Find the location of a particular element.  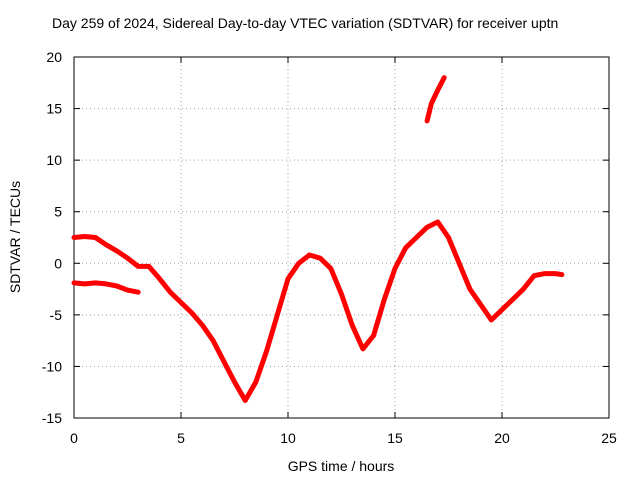

x-tick-label: 5 is located at coordinates (181, 438).